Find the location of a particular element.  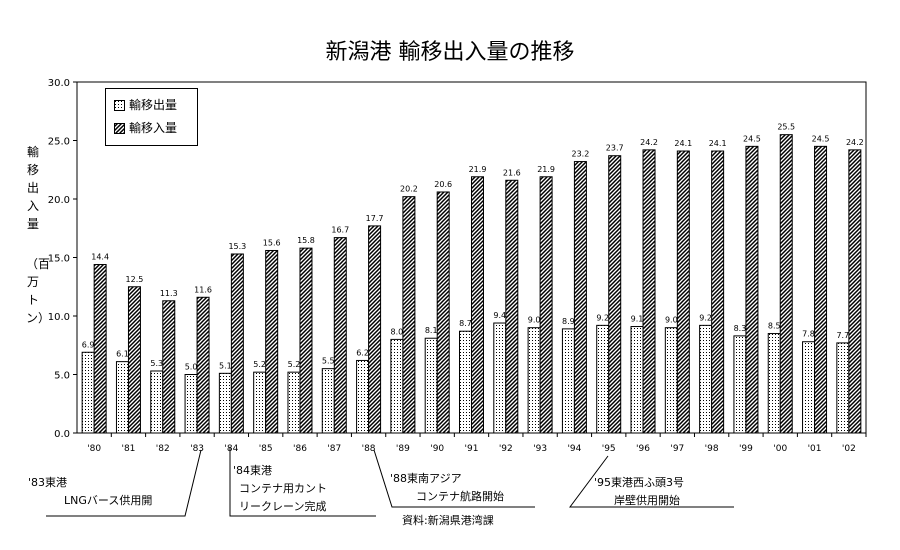

annotation-83-line1: '83東港 is located at coordinates (48, 482).